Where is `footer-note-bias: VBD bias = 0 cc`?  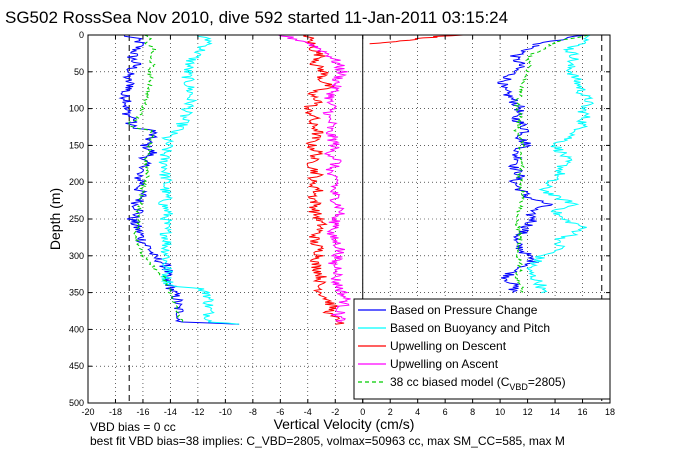 footer-note-bias: VBD bias = 0 cc is located at coordinates (133, 427).